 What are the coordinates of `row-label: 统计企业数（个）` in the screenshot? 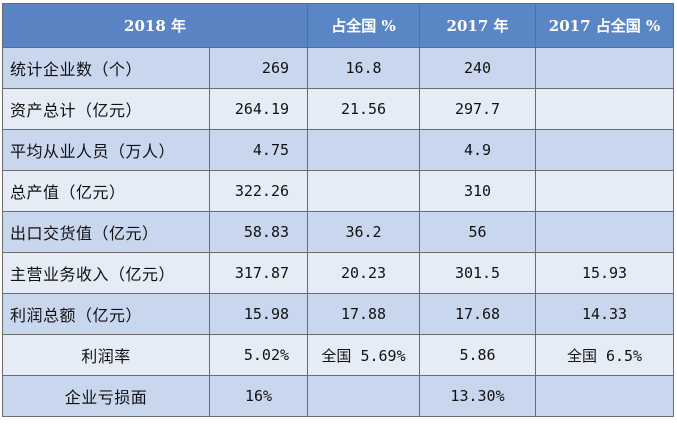 It's located at (106, 68).